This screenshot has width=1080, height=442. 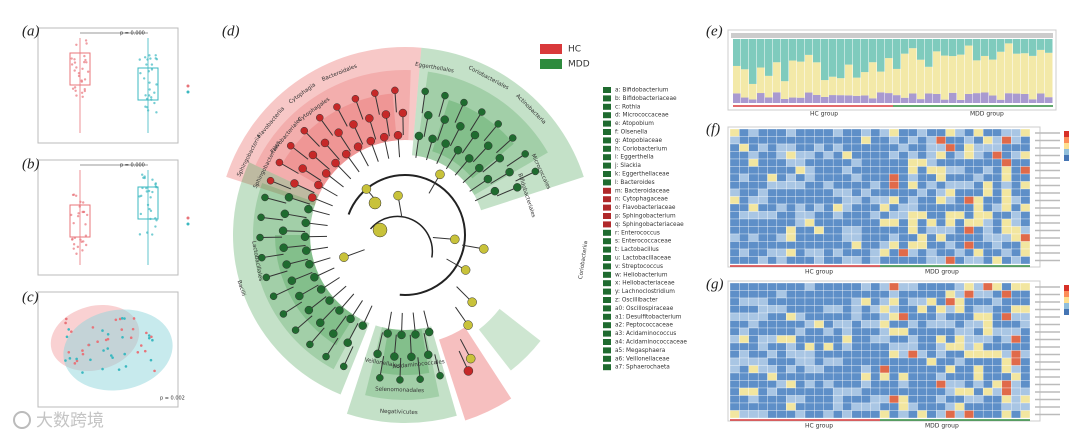 I want to click on key-label: m: Bacteroidaceae, so click(x=642, y=191).